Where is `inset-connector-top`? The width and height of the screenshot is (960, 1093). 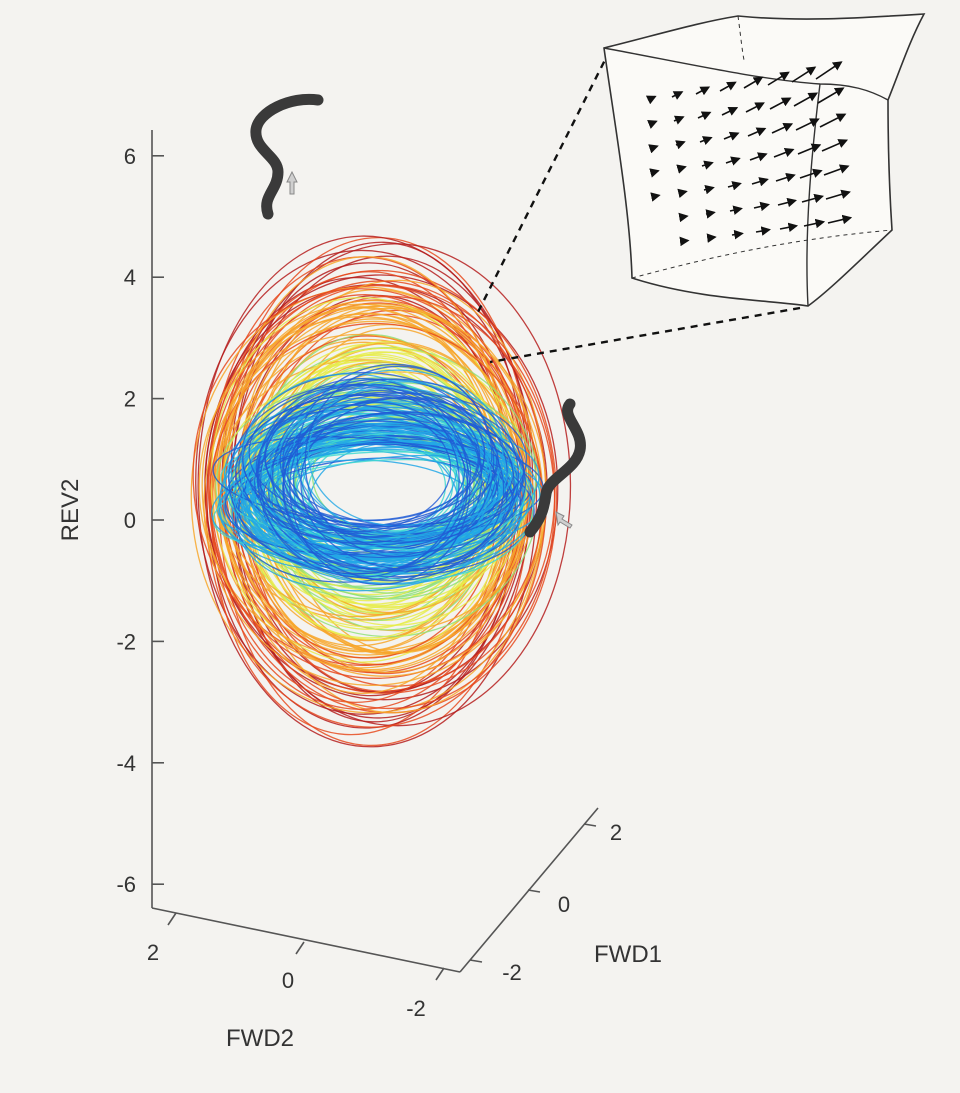 inset-connector-top is located at coordinates (544, 181).